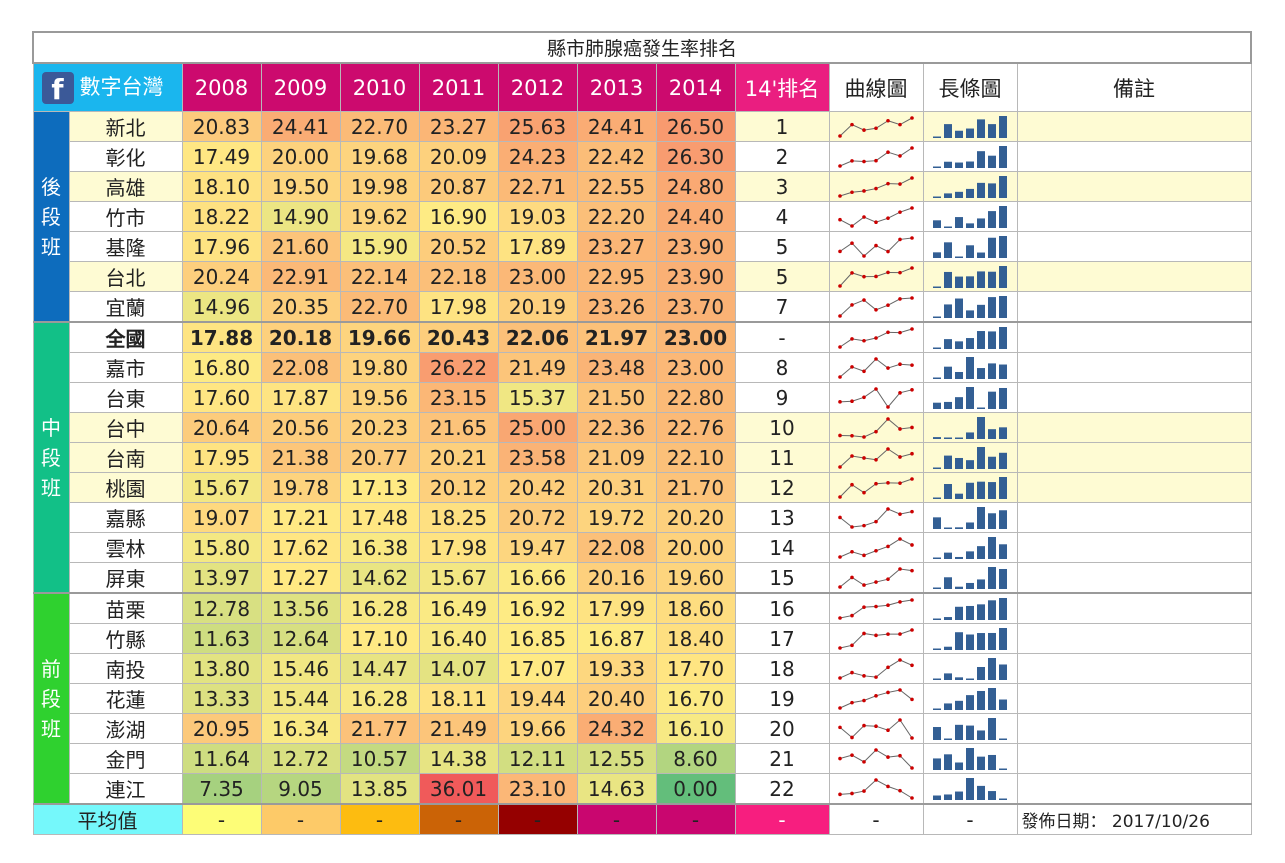 The width and height of the screenshot is (1285, 863). What do you see at coordinates (537, 728) in the screenshot?
I see `rate-cell-2012: 19.66` at bounding box center [537, 728].